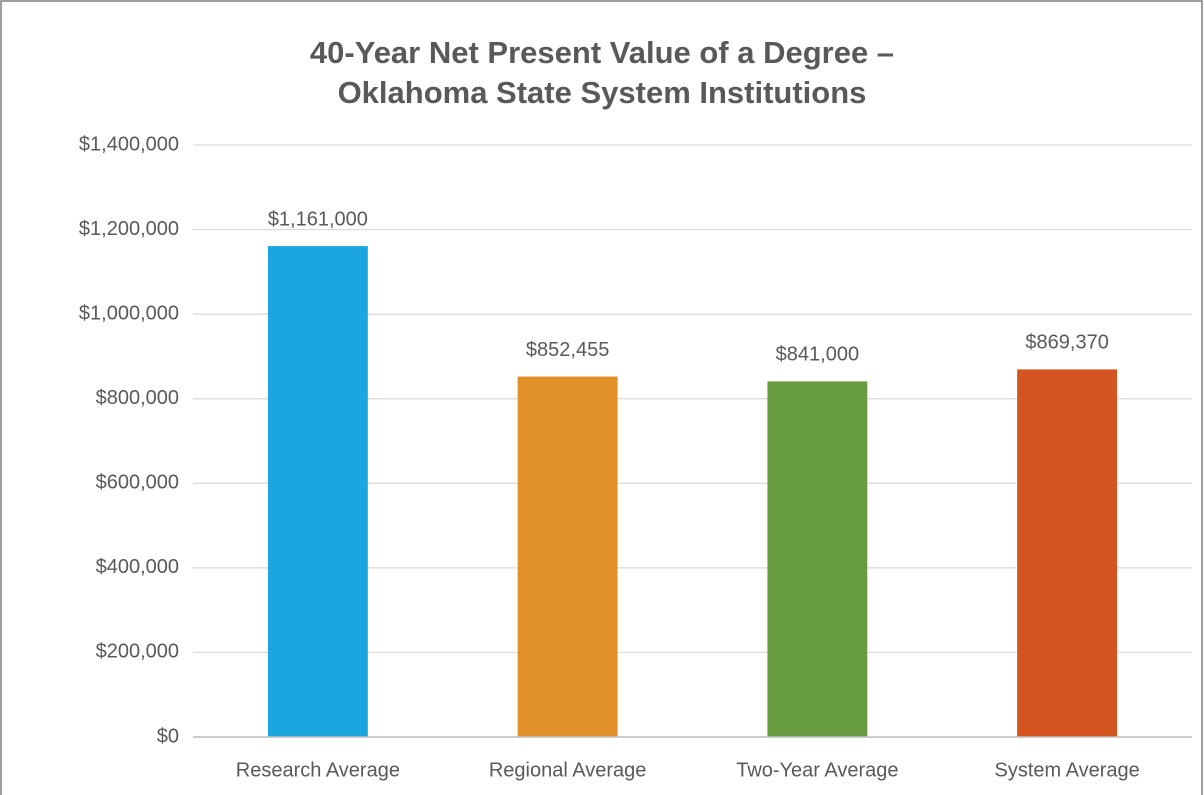  Describe the element at coordinates (137, 398) in the screenshot. I see `y-tick-label: $800,000` at that location.